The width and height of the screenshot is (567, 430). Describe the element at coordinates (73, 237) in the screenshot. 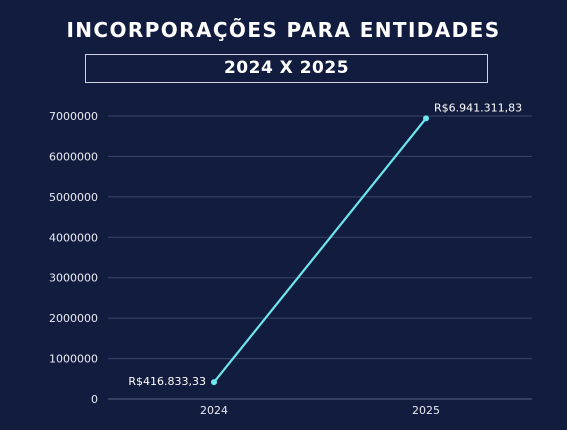

I see `y-tick-label: 4000000` at that location.